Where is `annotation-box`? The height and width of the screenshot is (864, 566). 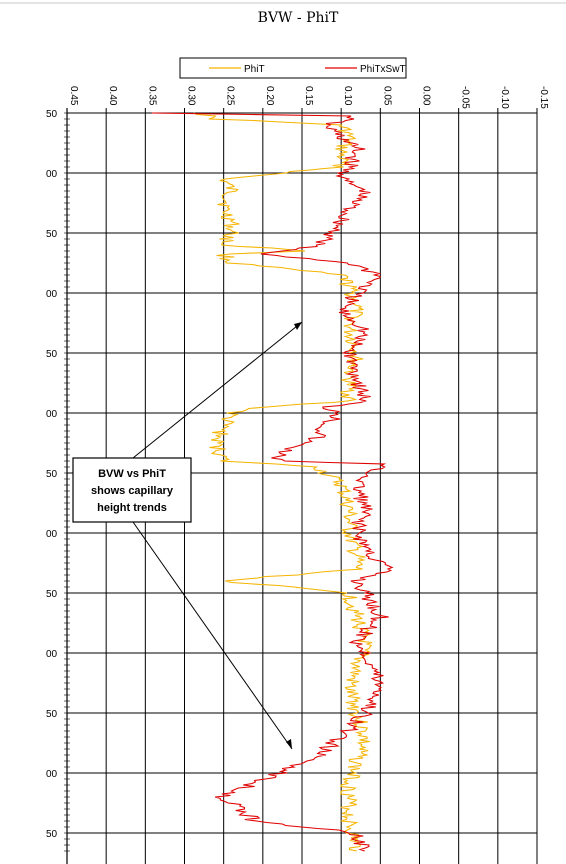
annotation-box is located at coordinates (132, 490).